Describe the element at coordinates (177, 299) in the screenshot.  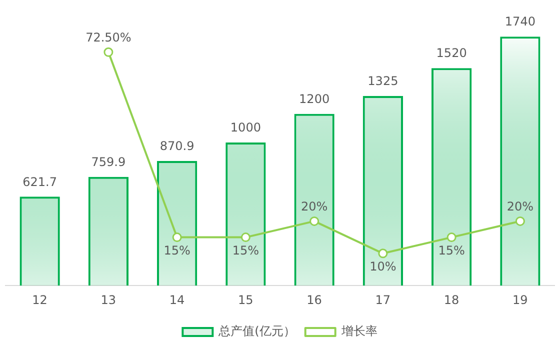
I see `x-tick-label: 14` at that location.